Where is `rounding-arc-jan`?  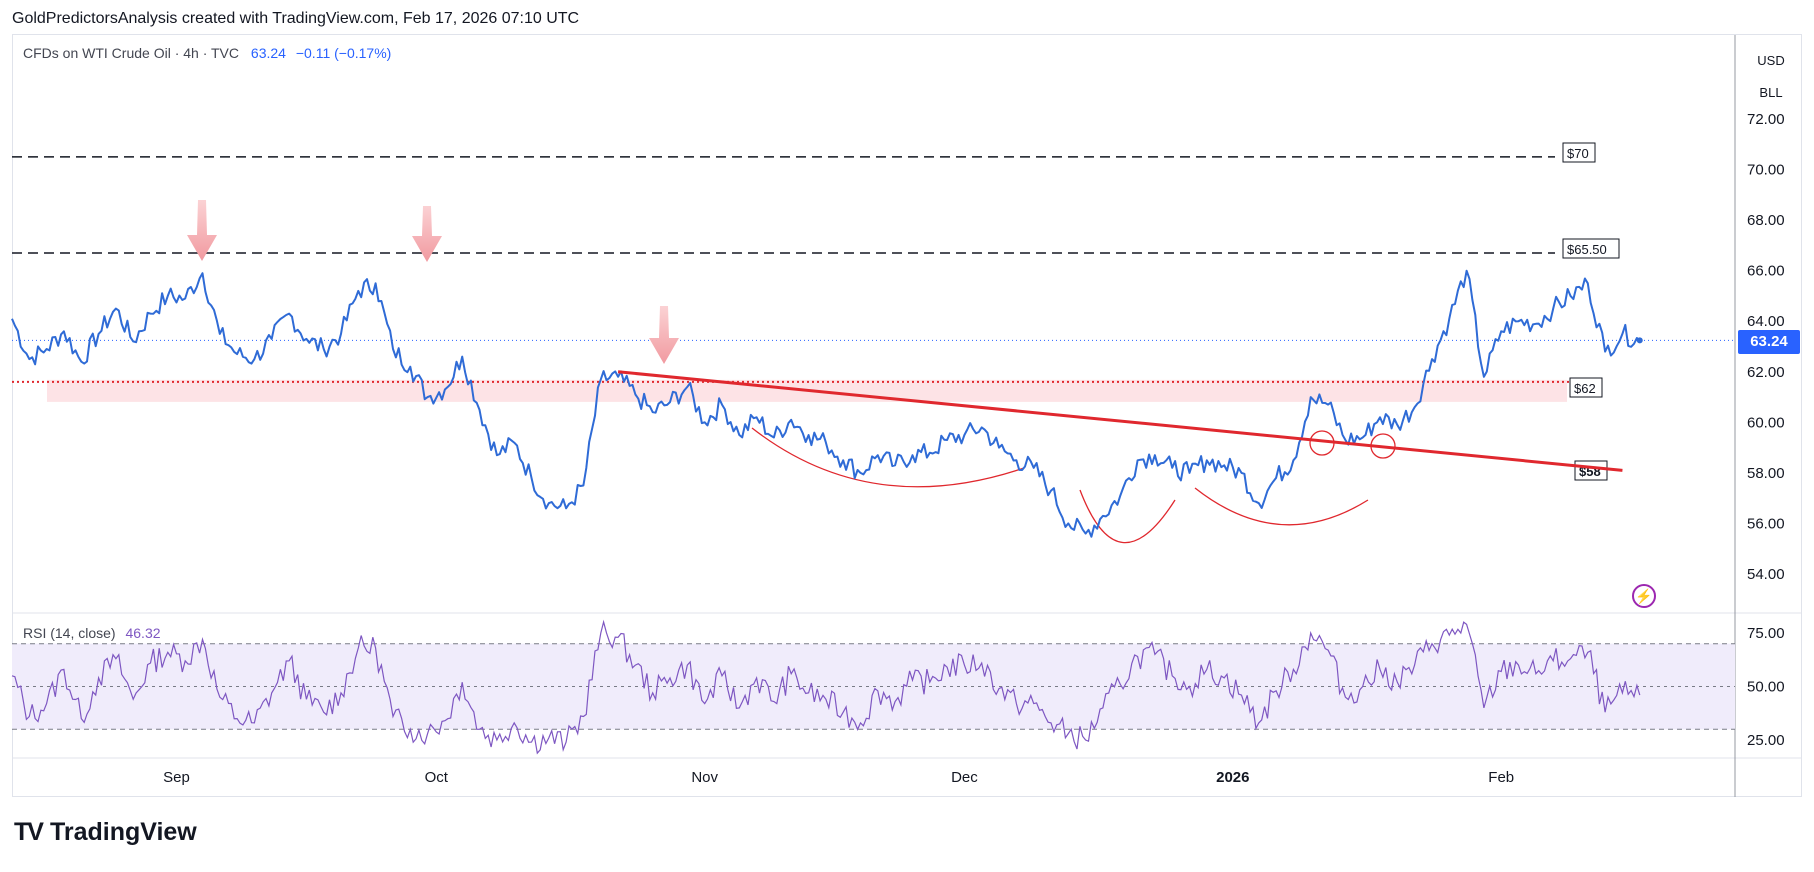
rounding-arc-jan is located at coordinates (1281, 506).